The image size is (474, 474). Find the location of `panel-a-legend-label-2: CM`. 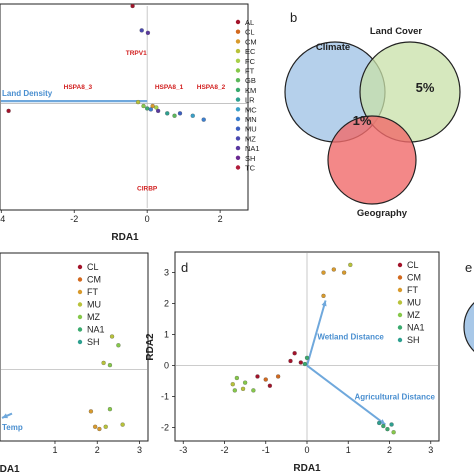

panel-a-legend-label-2: CM is located at coordinates (251, 41).